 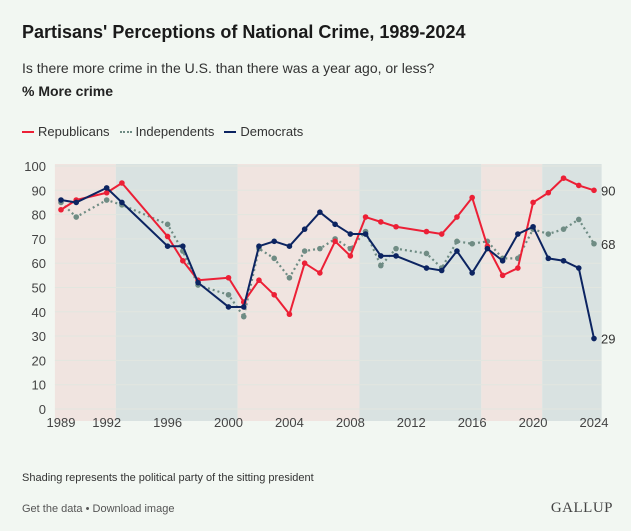 I want to click on x-tick-label: 2012, so click(x=411, y=422).